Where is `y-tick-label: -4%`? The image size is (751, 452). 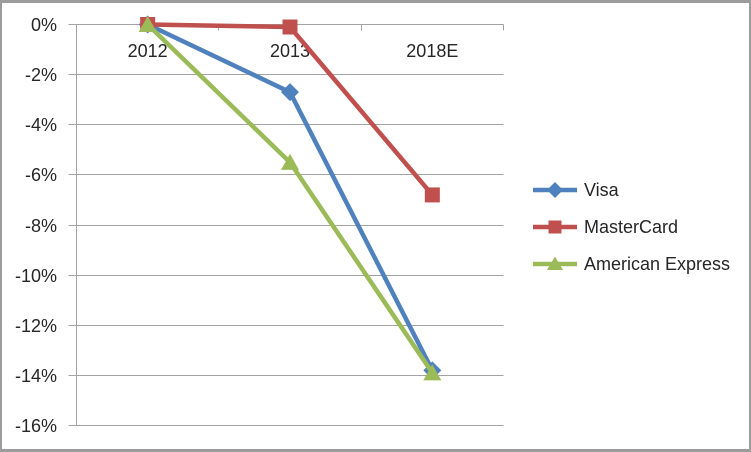
y-tick-label: -4% is located at coordinates (41, 125).